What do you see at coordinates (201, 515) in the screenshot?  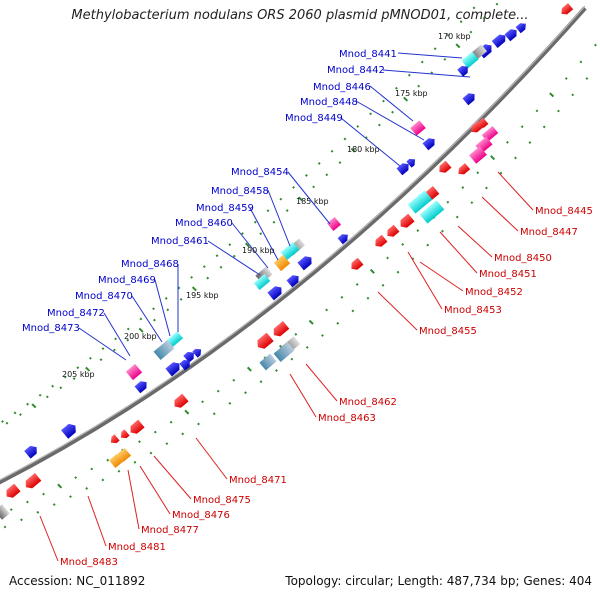 I see `gene-label-mnod-8476: Mnod_8476` at bounding box center [201, 515].